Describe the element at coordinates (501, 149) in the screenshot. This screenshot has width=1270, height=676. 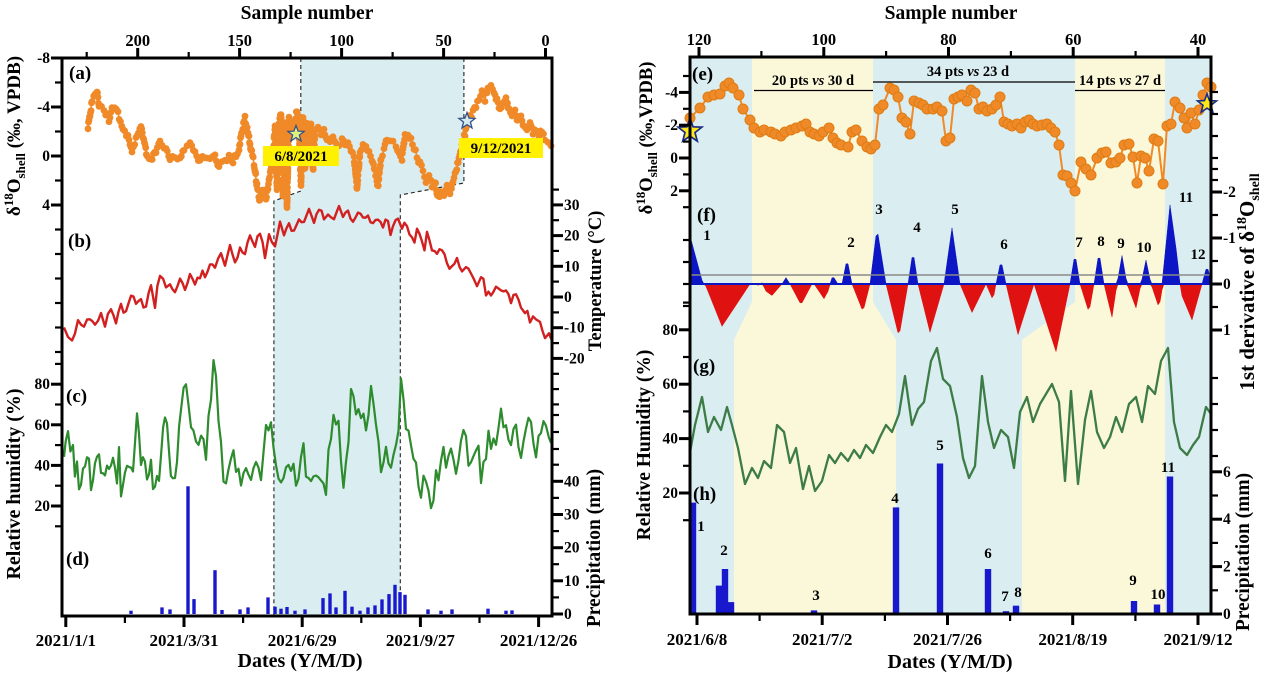
I see `svg-text: 9/12/2021` at that location.